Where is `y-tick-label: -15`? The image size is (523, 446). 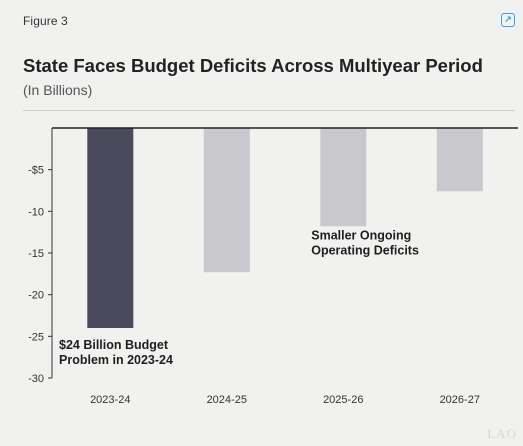
y-tick-label: -15 is located at coordinates (36, 254).